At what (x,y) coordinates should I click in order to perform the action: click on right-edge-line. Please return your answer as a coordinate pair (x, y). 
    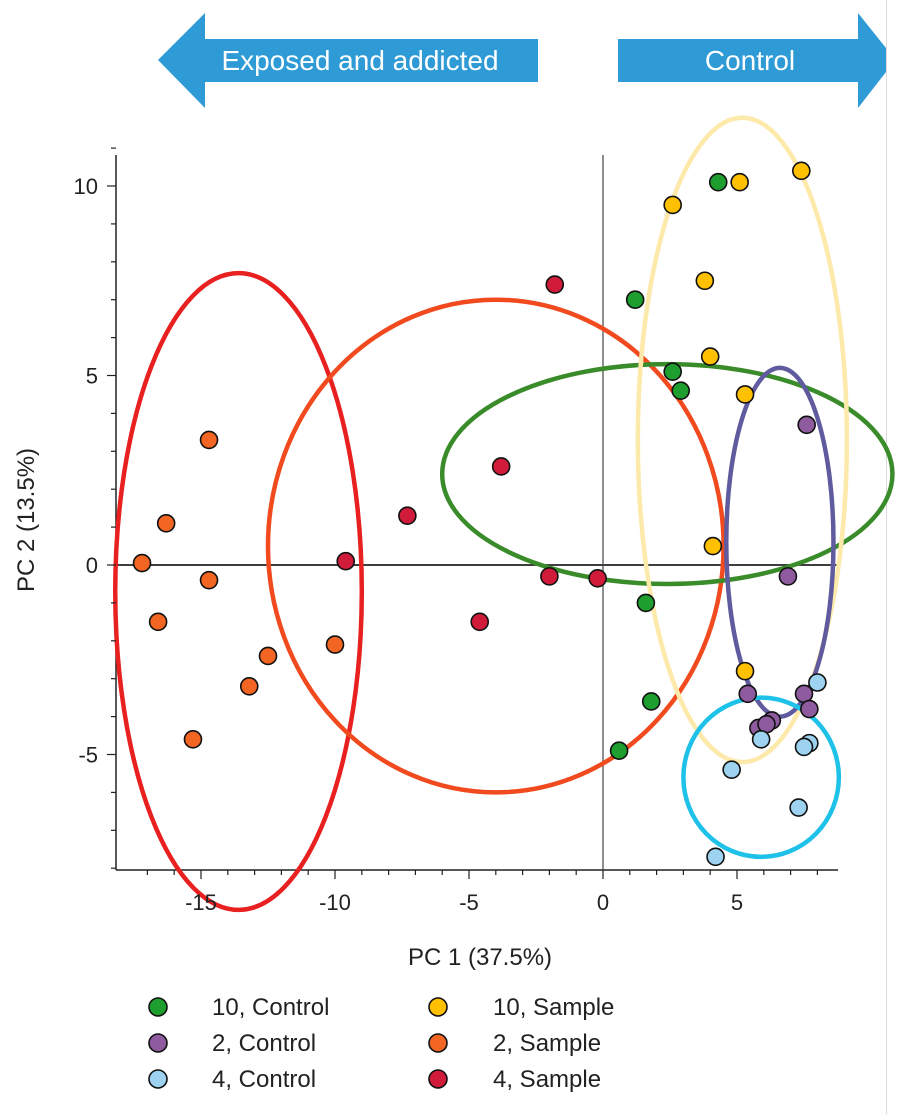
    Looking at the image, I should click on (886, 557).